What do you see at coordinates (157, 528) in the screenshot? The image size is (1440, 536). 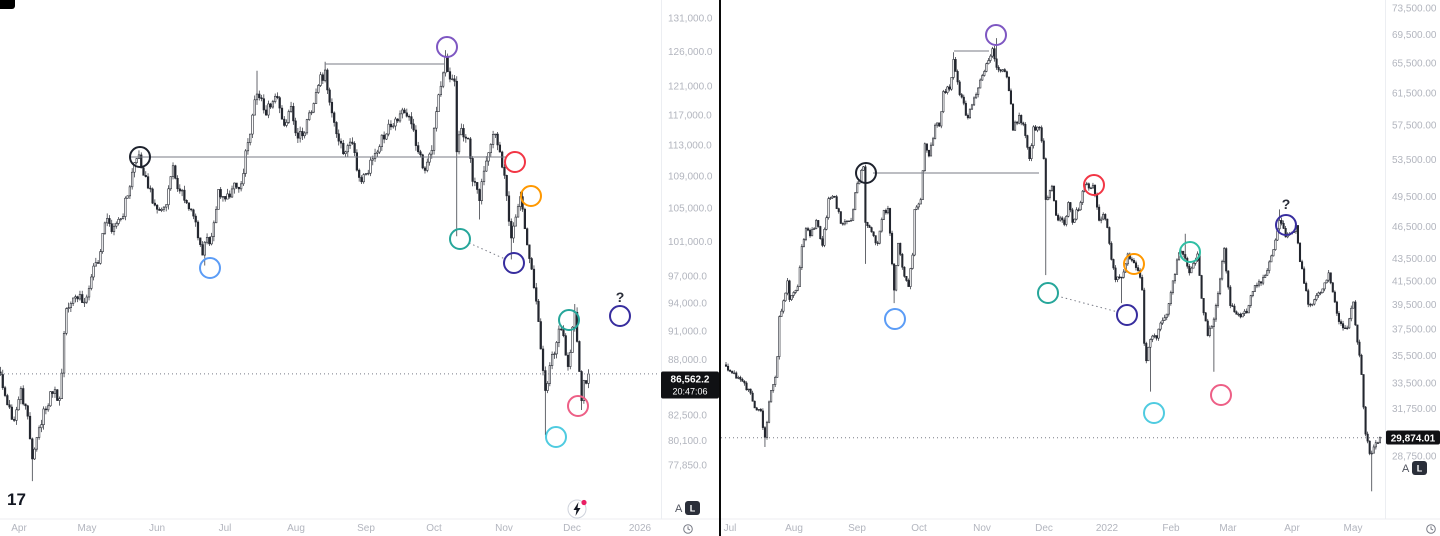 I see `time-axis-label: Jun` at bounding box center [157, 528].